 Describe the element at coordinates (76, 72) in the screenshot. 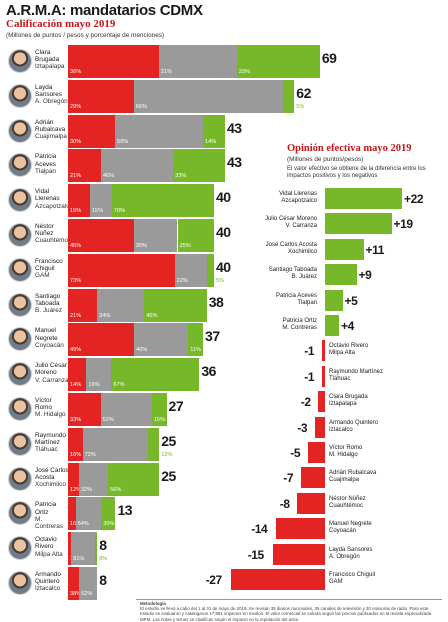

I see `pct-label-negative: 36%` at that location.